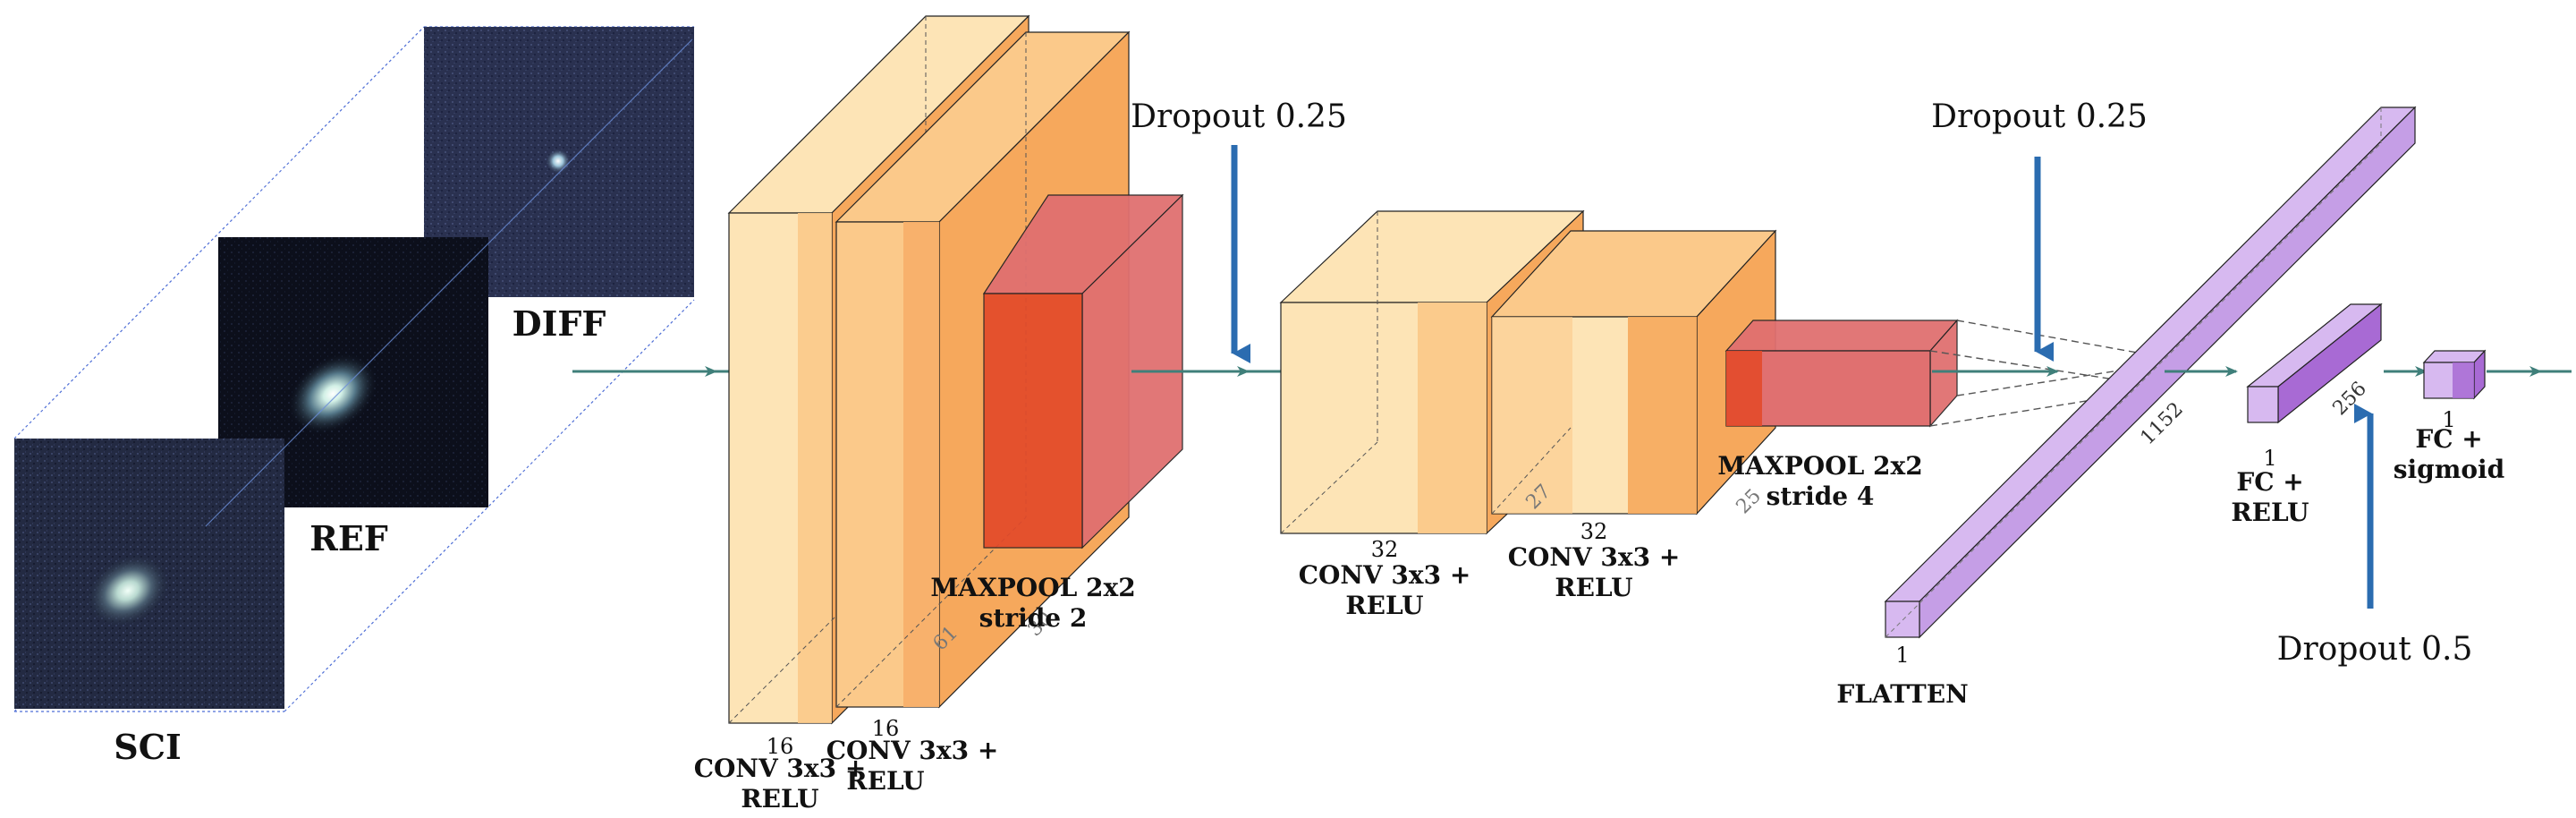  What do you see at coordinates (147, 747) in the screenshot?
I see `sci-label: SCI` at bounding box center [147, 747].